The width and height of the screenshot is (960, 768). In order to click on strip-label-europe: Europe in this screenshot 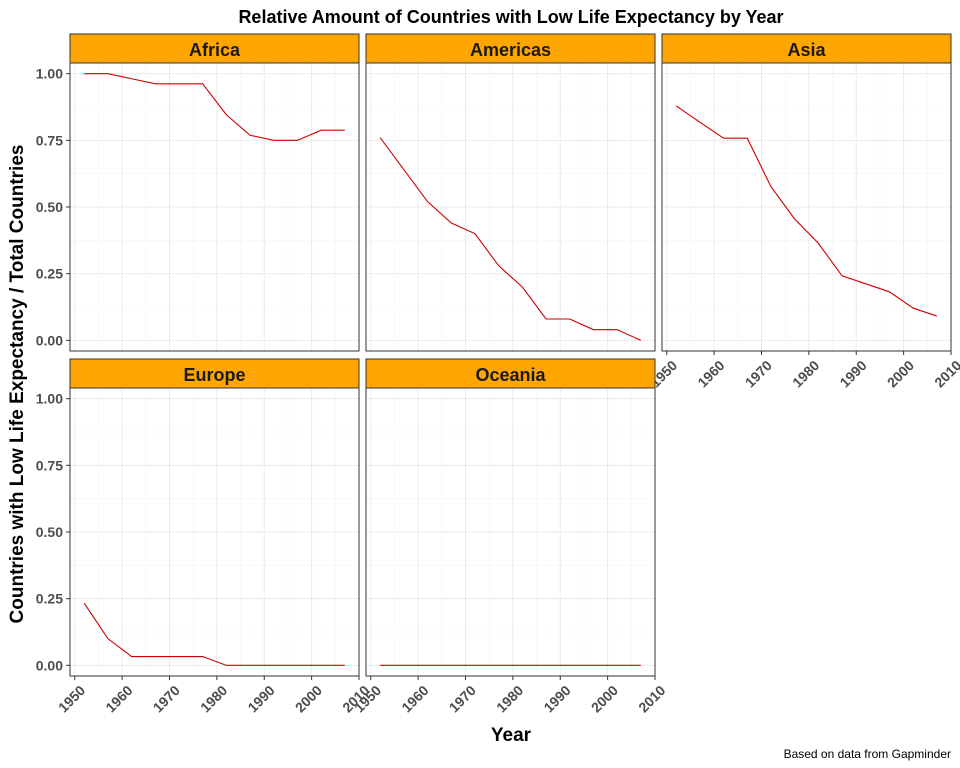, I will do `click(214, 375)`.